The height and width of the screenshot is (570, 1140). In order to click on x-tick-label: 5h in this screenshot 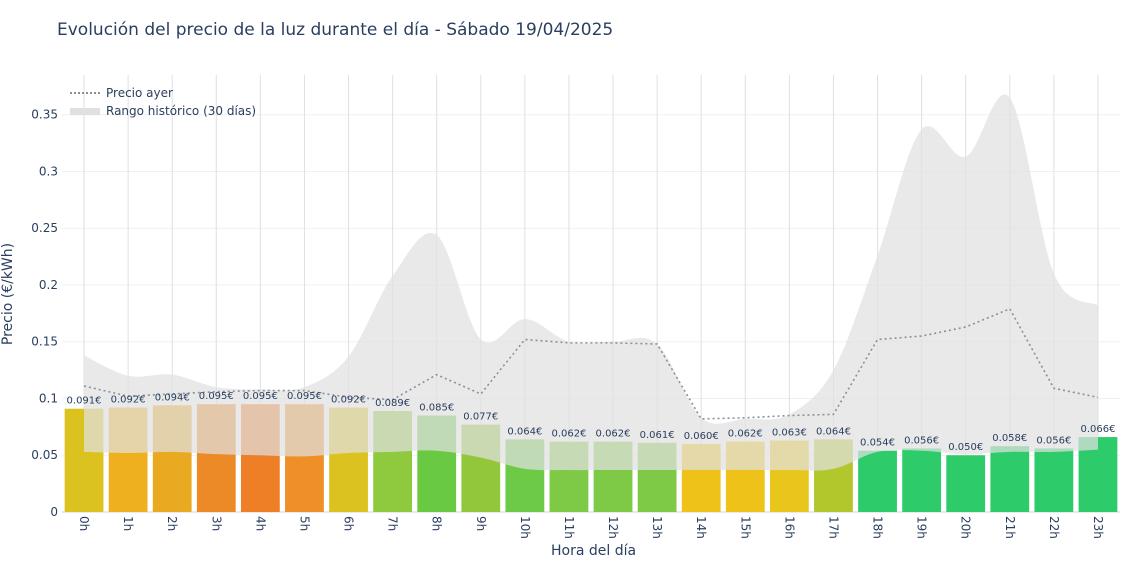, I will do `click(304, 523)`.